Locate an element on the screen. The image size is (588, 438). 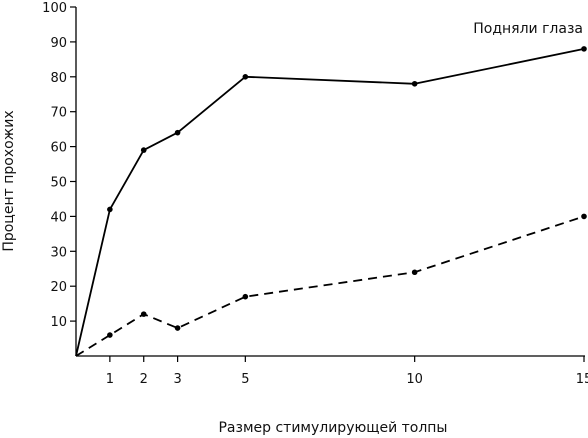
y-tick-label-50: 50 is located at coordinates (58, 183).